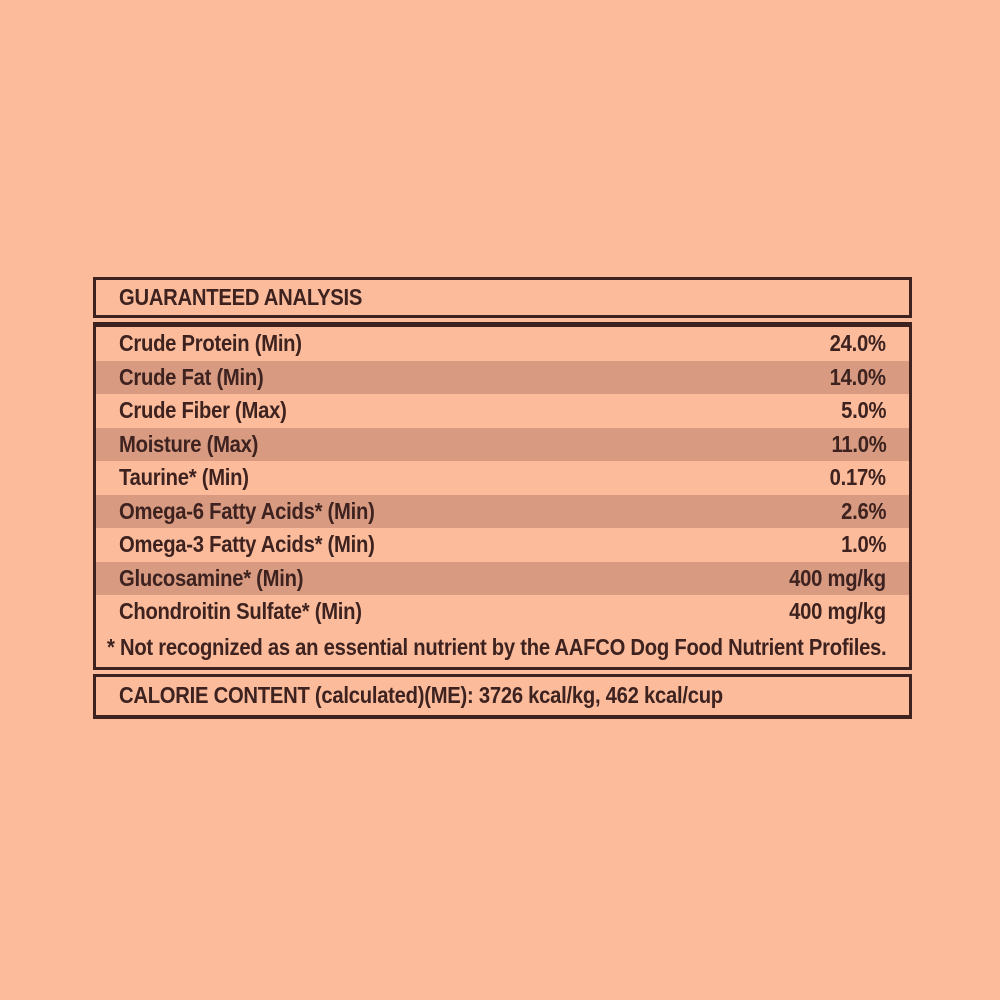 Image resolution: width=1000 pixels, height=1000 pixels. Describe the element at coordinates (502, 511) in the screenshot. I see `table-row: Omega-6 Fatty Acids* (Min) 2.6%` at that location.